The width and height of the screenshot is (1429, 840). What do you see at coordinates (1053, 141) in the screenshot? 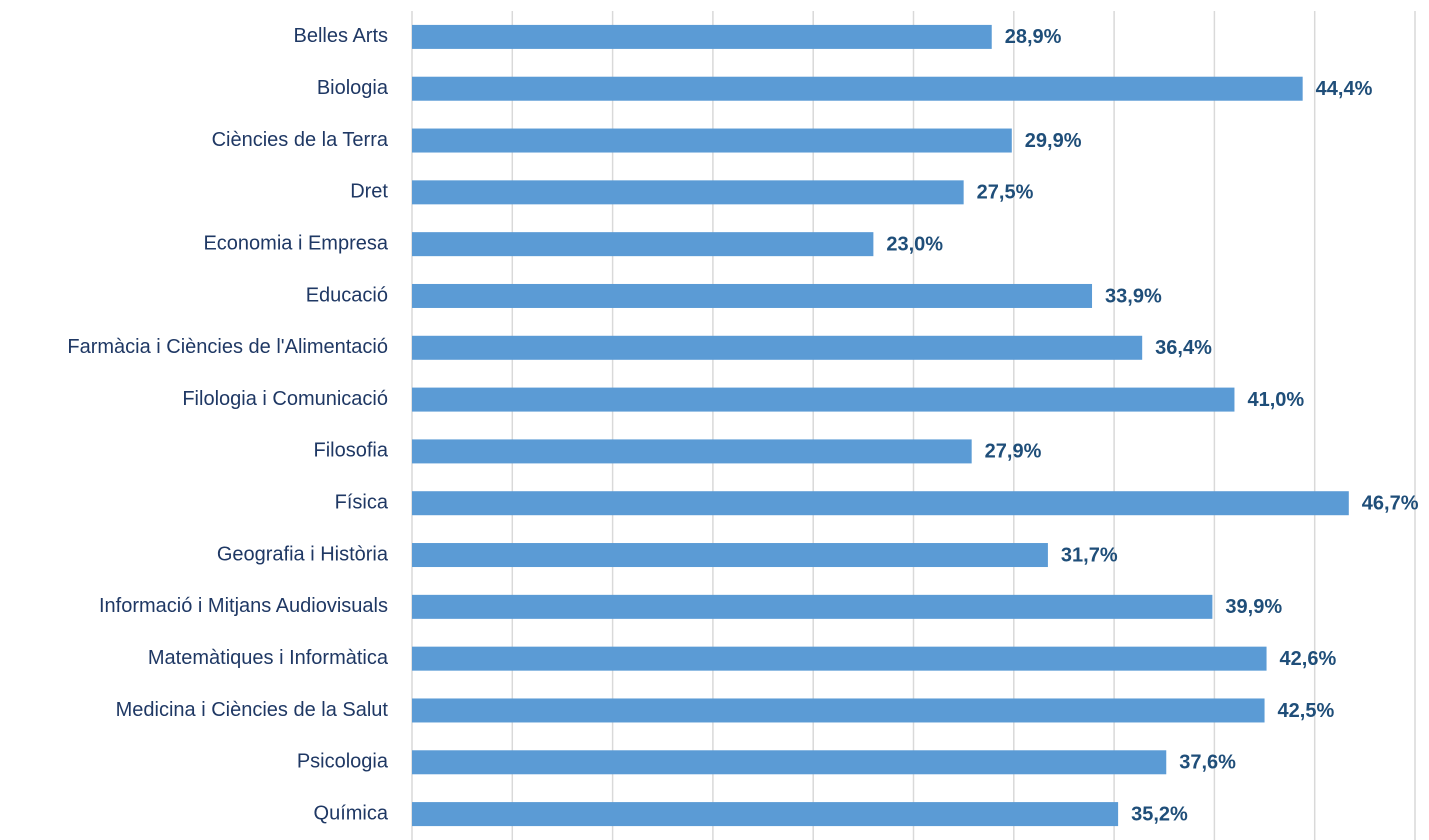
I see `data-label: 29,9%` at bounding box center [1053, 141].